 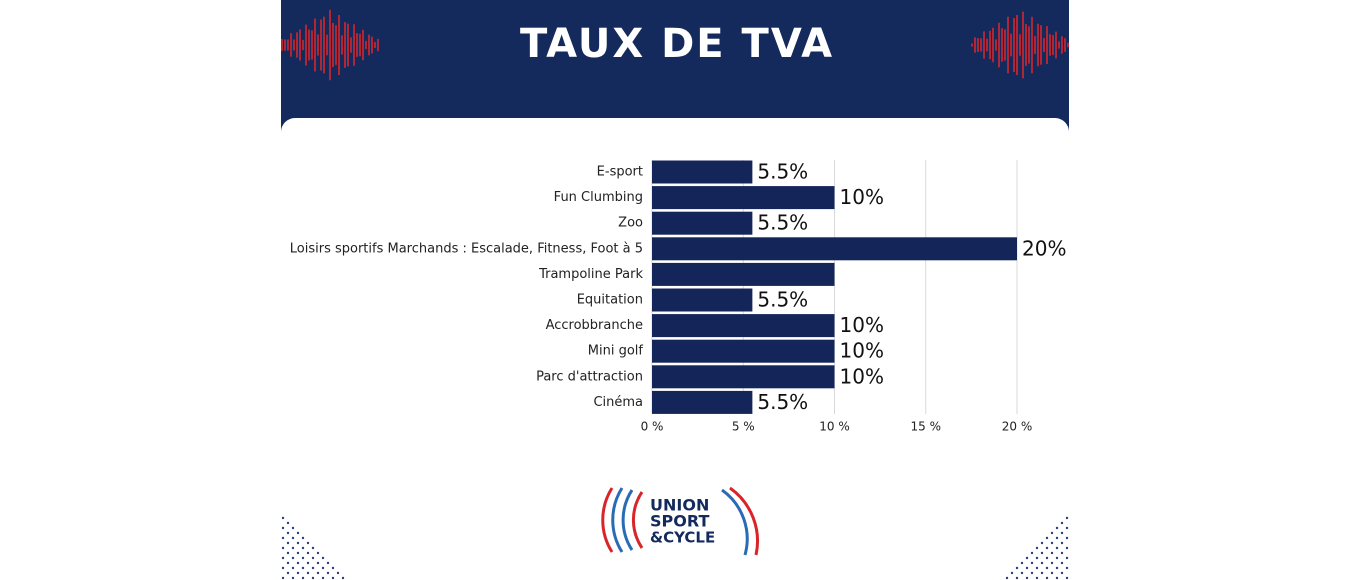 I want to click on logo-text: UNION, so click(x=679, y=505).